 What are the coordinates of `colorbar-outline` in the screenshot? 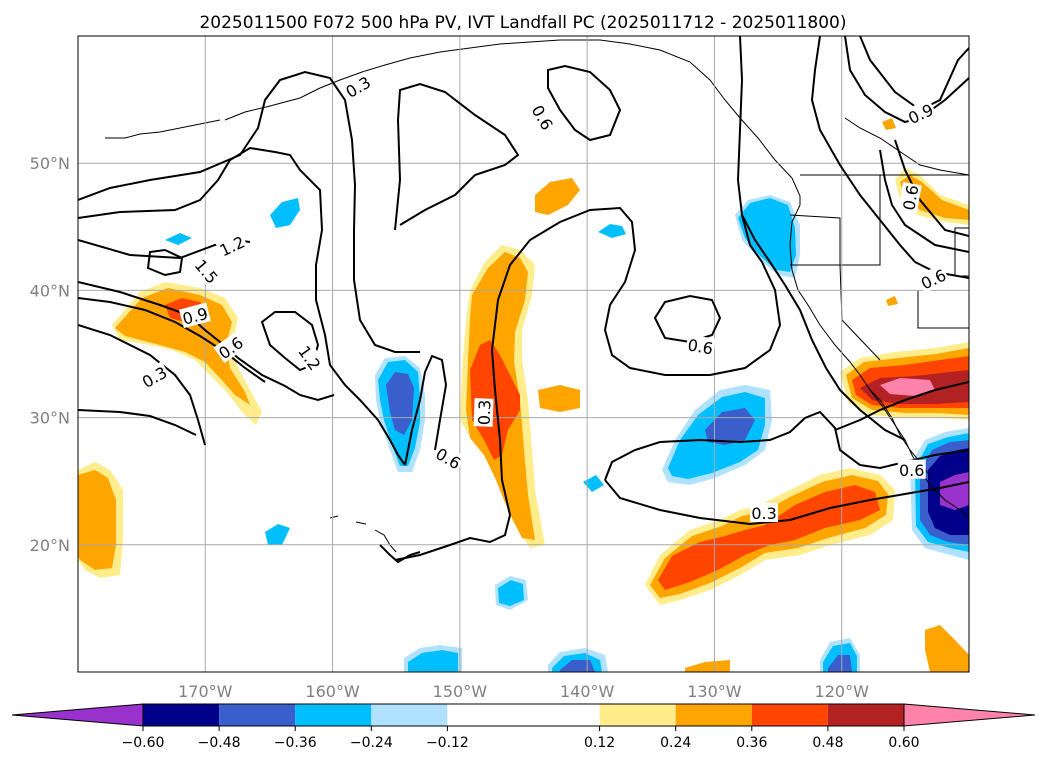 It's located at (523, 715).